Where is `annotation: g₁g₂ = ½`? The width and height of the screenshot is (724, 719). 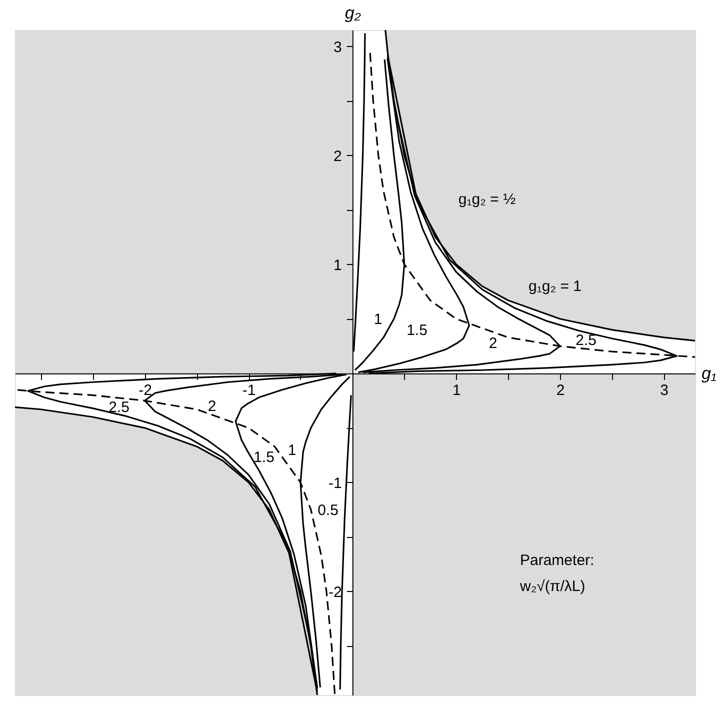
annotation: g₁g₂ = ½ is located at coordinates (487, 199).